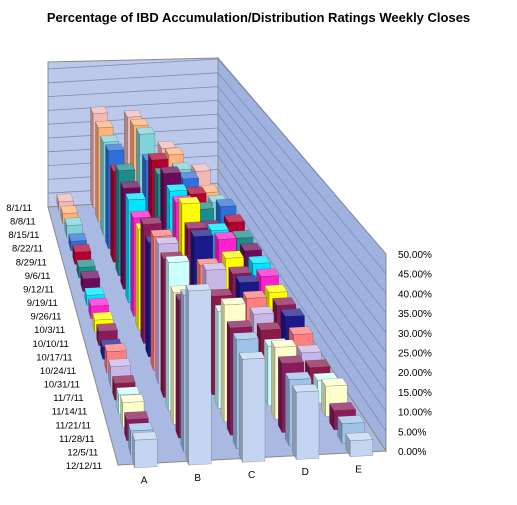  I want to click on series-axis-label: 10/31/11, so click(62, 385).